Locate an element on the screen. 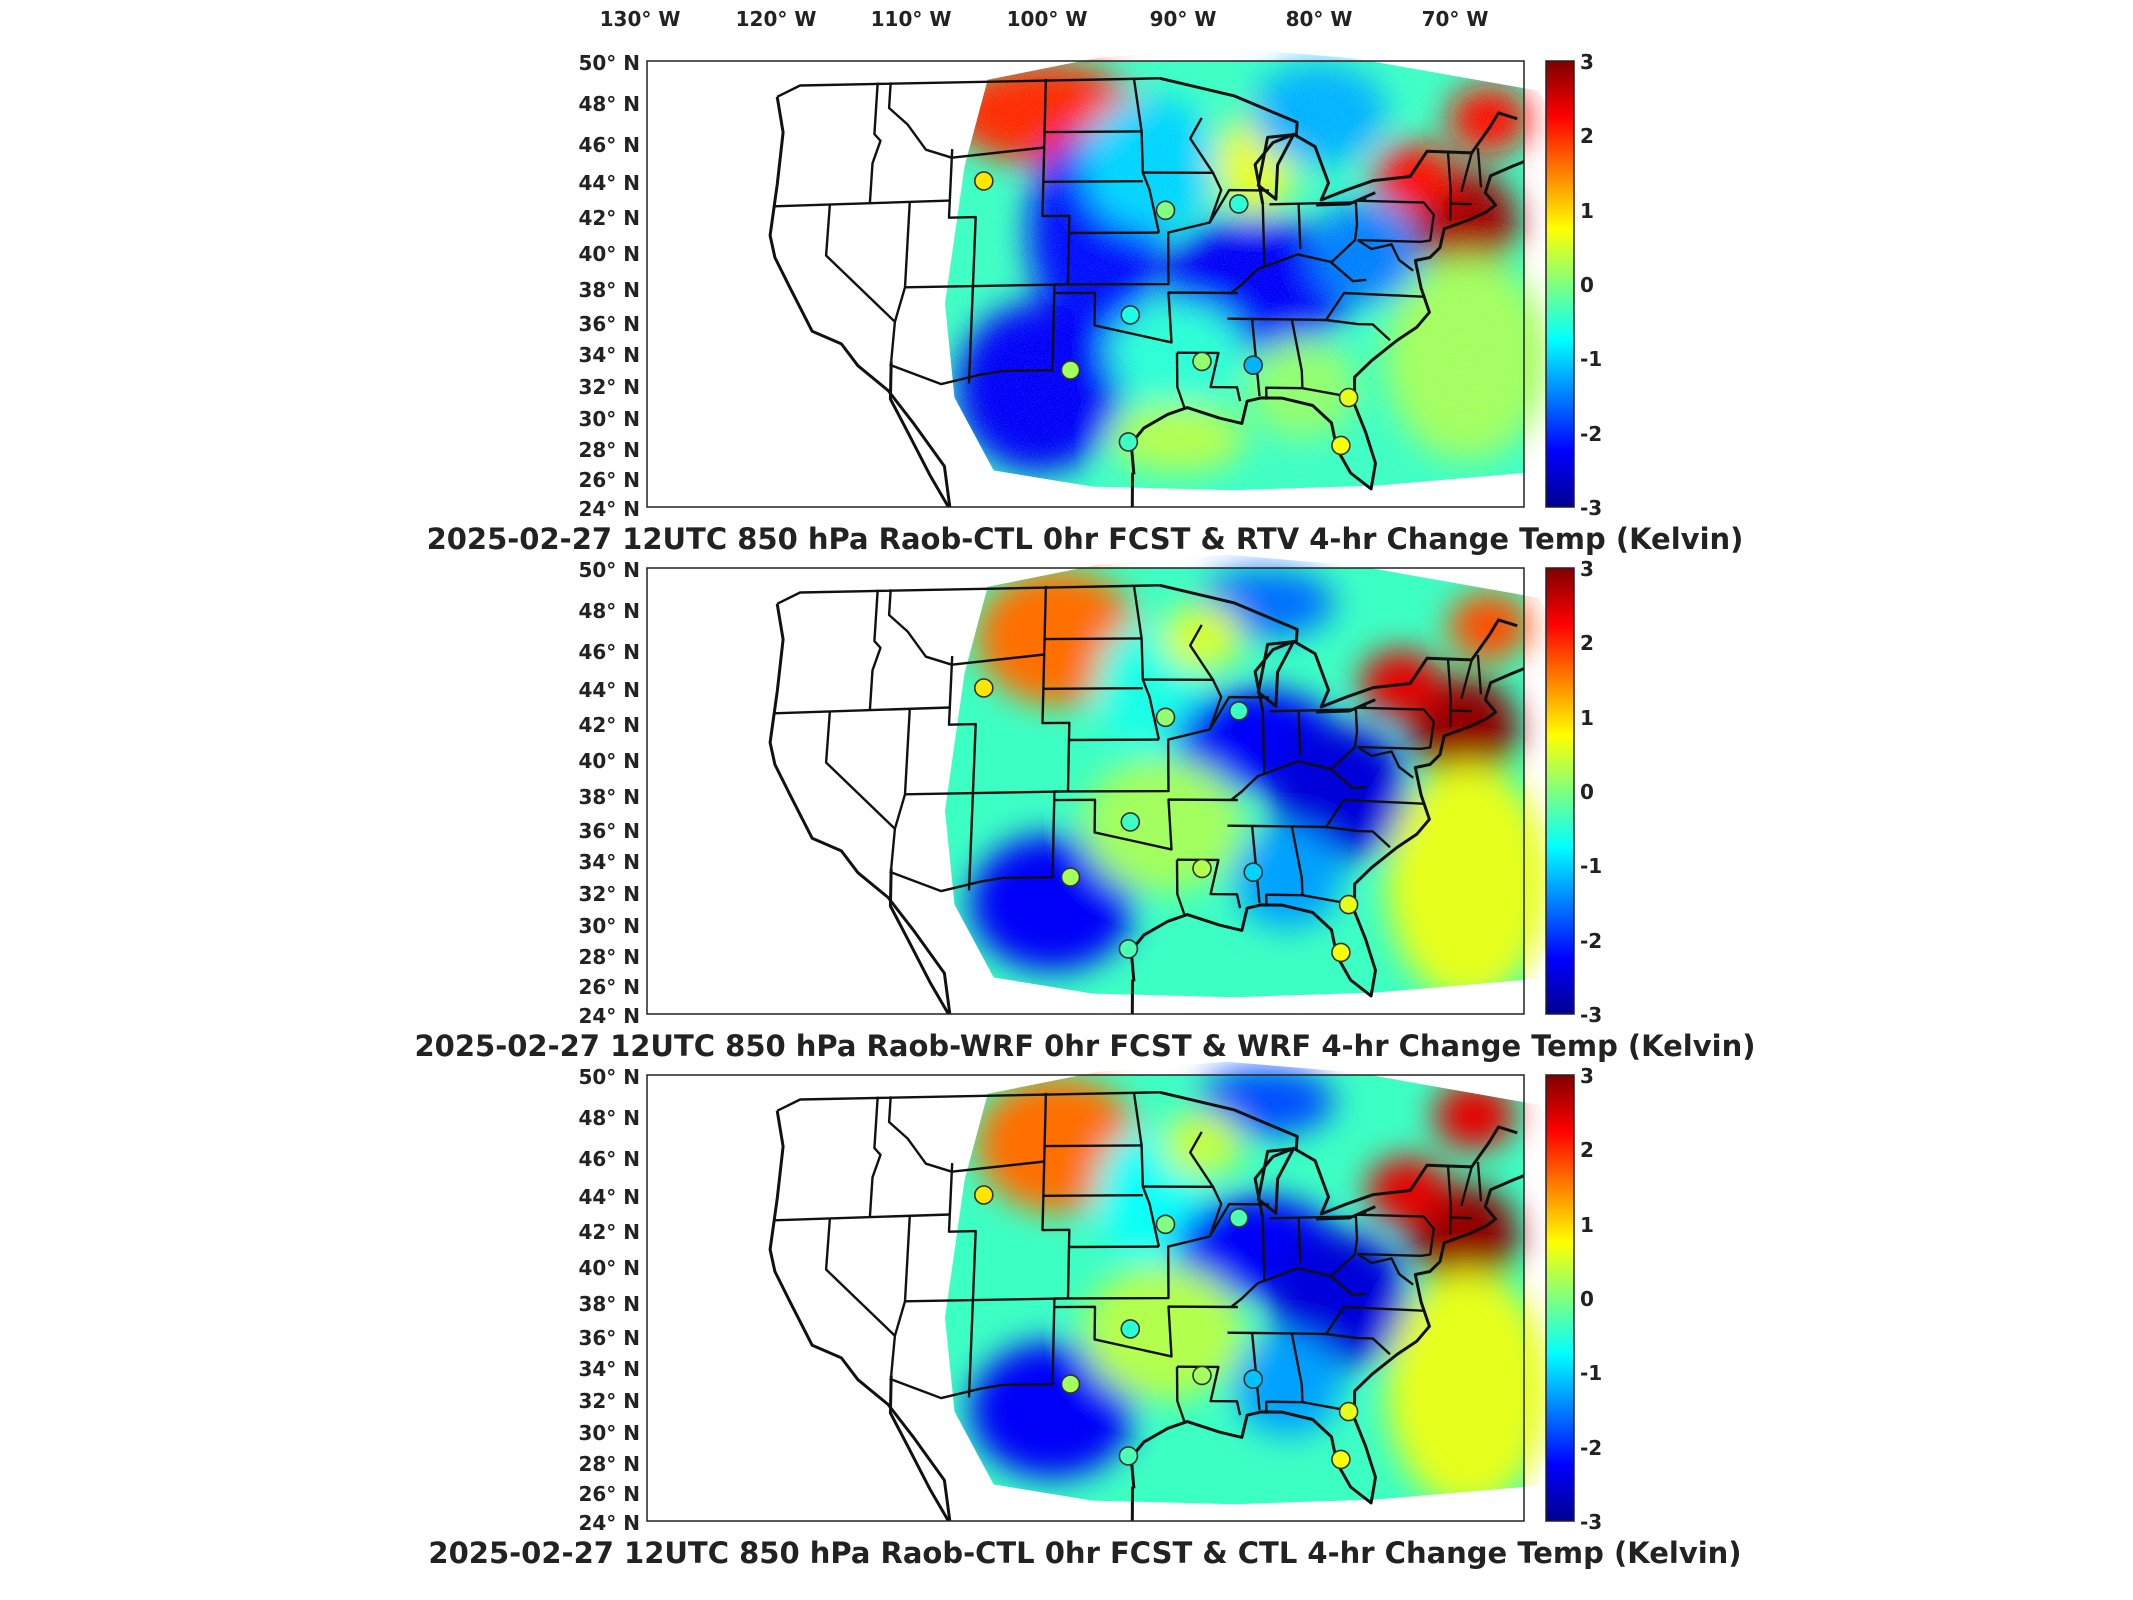 This screenshot has height=1600, width=2133. temperature-field is located at coordinates (1247, 1286).